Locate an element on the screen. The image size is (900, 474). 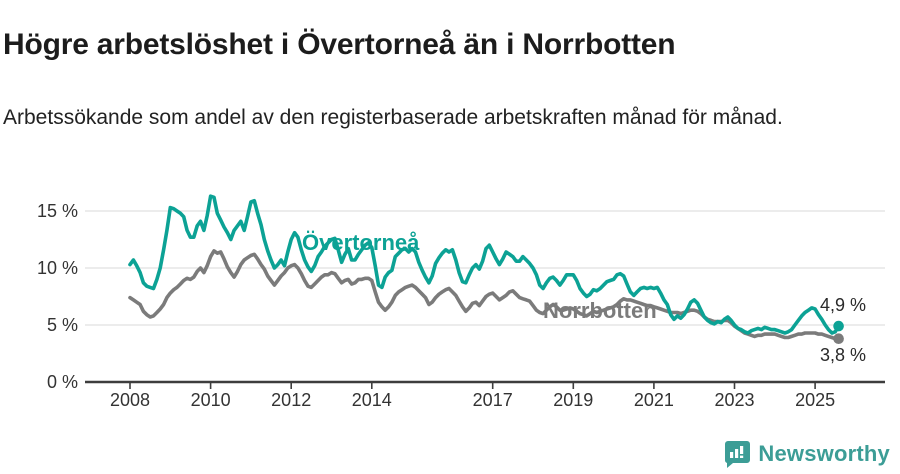
x-tick-label: 2023 is located at coordinates (734, 400).